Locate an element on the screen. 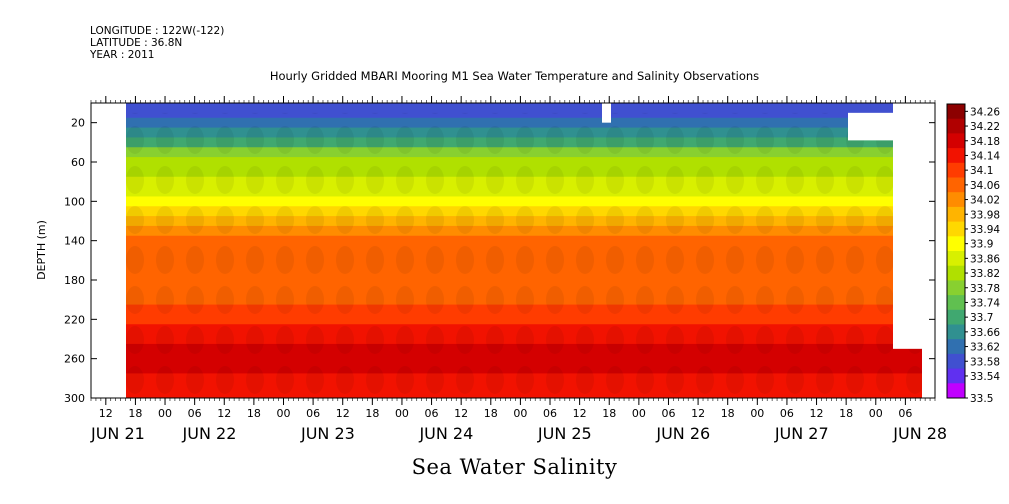 This screenshot has width=1009, height=504. y-tick-label: 60 is located at coordinates (78, 162).